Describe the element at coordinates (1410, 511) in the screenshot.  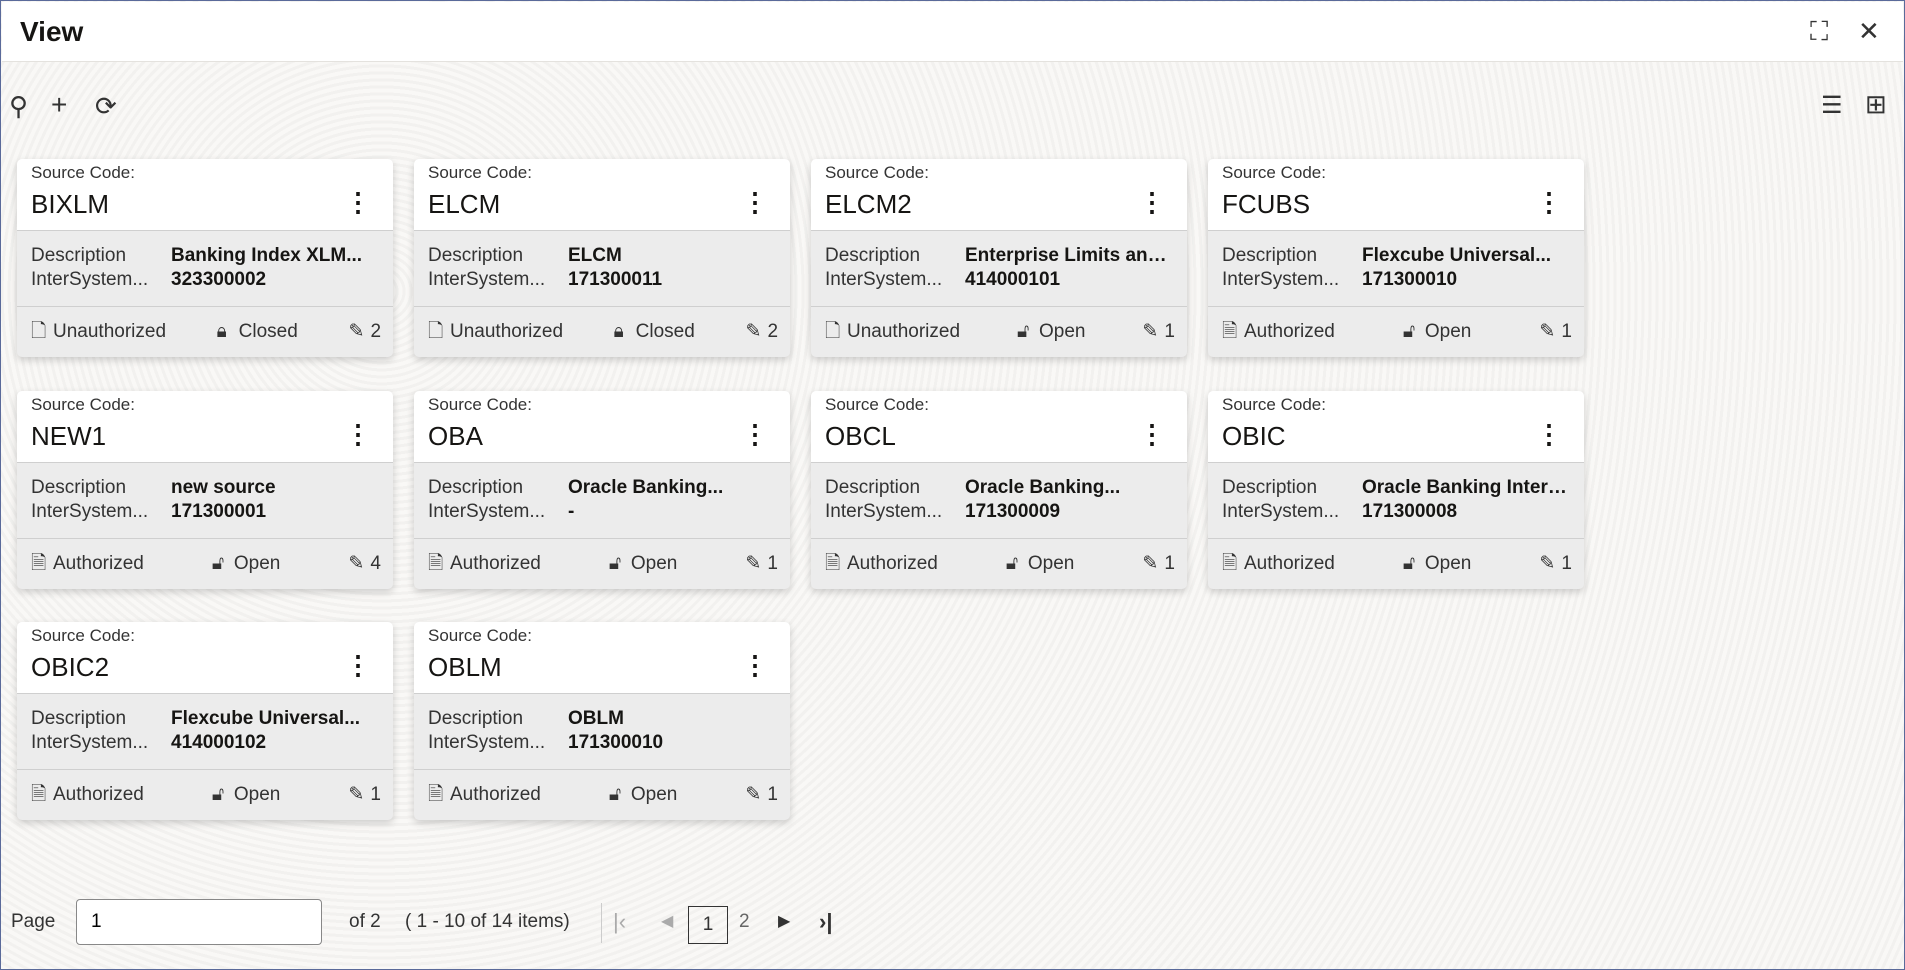
I see `intersystem-value: 171300008` at that location.